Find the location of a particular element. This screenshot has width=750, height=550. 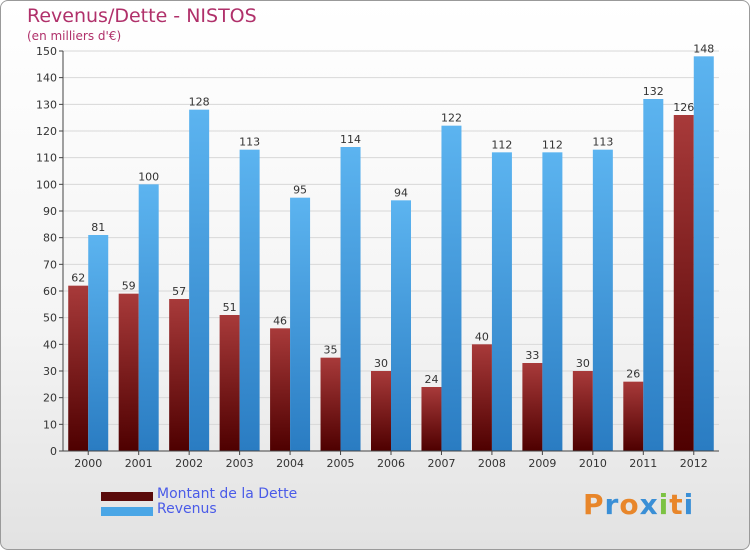

y-tick-label: 70 is located at coordinates (50, 264).